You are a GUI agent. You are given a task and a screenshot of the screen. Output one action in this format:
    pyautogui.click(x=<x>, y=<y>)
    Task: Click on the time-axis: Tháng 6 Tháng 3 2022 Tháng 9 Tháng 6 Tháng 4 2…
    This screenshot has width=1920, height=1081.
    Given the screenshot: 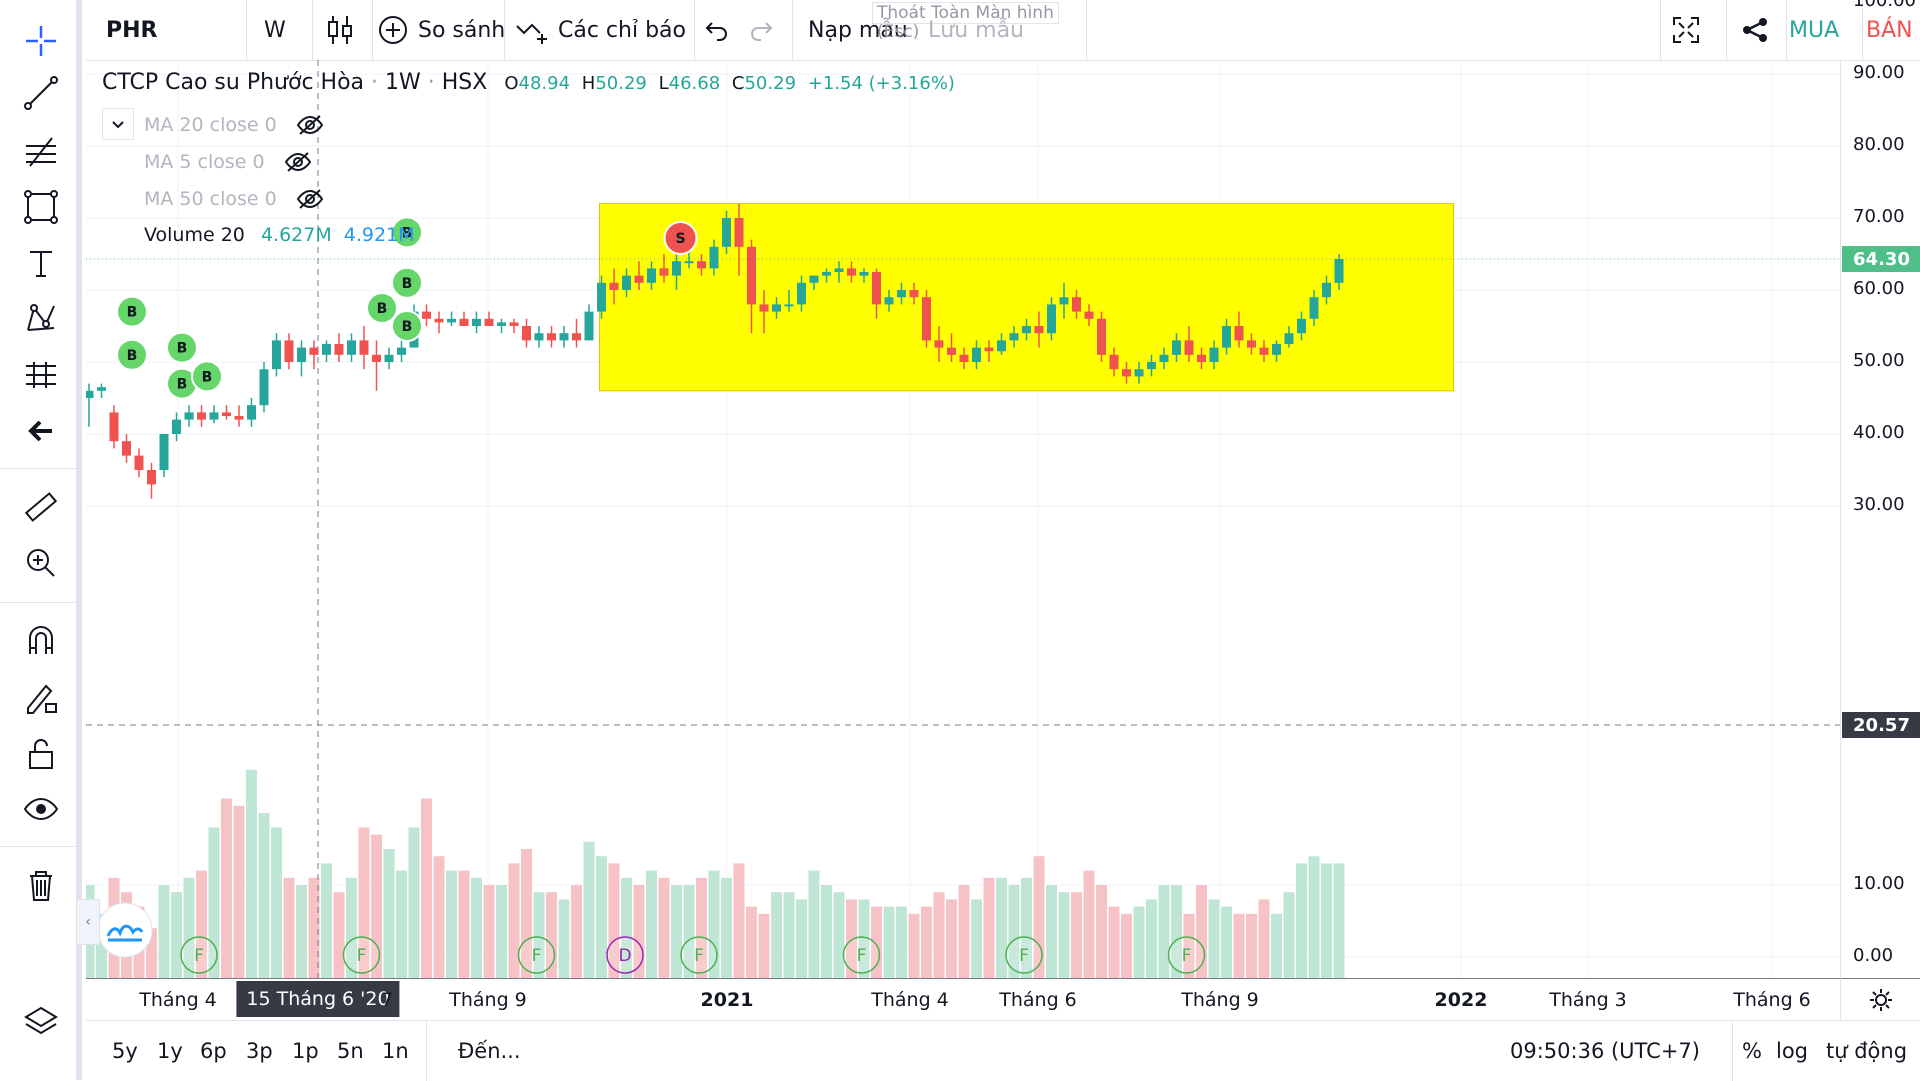 What is the action you would take?
    pyautogui.click(x=958, y=960)
    